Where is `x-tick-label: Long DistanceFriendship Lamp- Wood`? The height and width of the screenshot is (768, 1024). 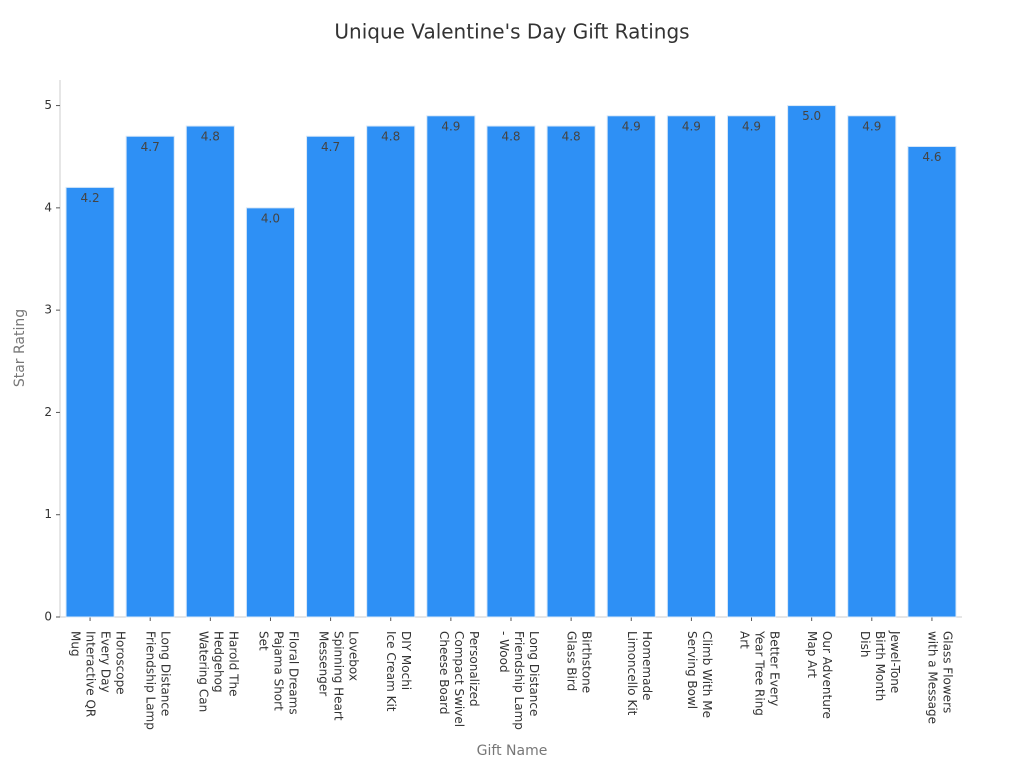 x-tick-label: Long DistanceFriendship Lamp- Wood is located at coordinates (519, 680).